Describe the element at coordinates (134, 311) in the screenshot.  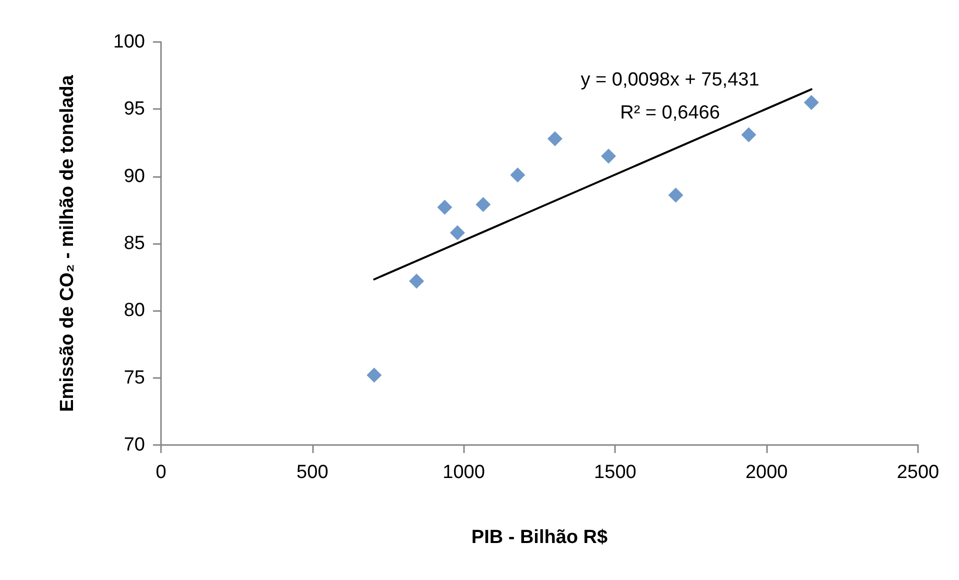
I see `y-tick-label: 80` at that location.